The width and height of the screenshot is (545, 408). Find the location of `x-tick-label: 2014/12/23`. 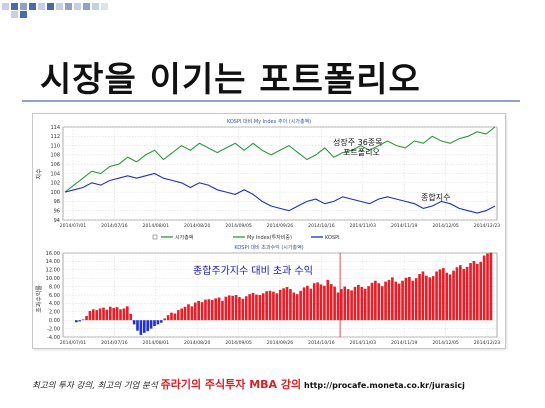

x-tick-label: 2014/12/23 is located at coordinates (487, 226).